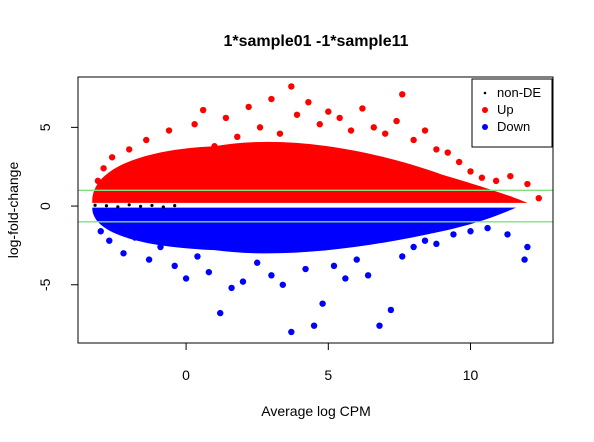  Describe the element at coordinates (519, 92) in the screenshot. I see `legend-label: non-DE` at that location.